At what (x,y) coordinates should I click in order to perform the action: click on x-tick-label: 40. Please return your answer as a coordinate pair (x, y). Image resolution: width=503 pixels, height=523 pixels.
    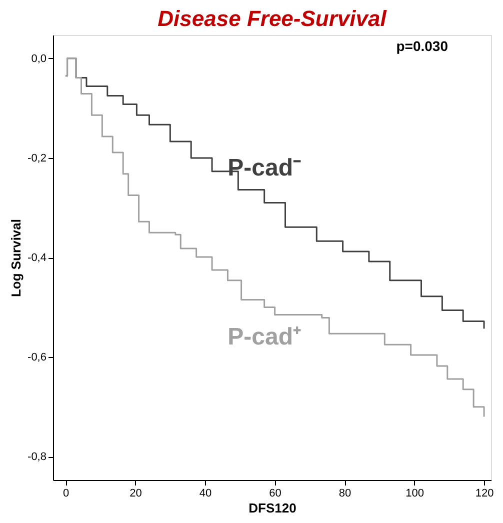
    Looking at the image, I should click on (205, 494).